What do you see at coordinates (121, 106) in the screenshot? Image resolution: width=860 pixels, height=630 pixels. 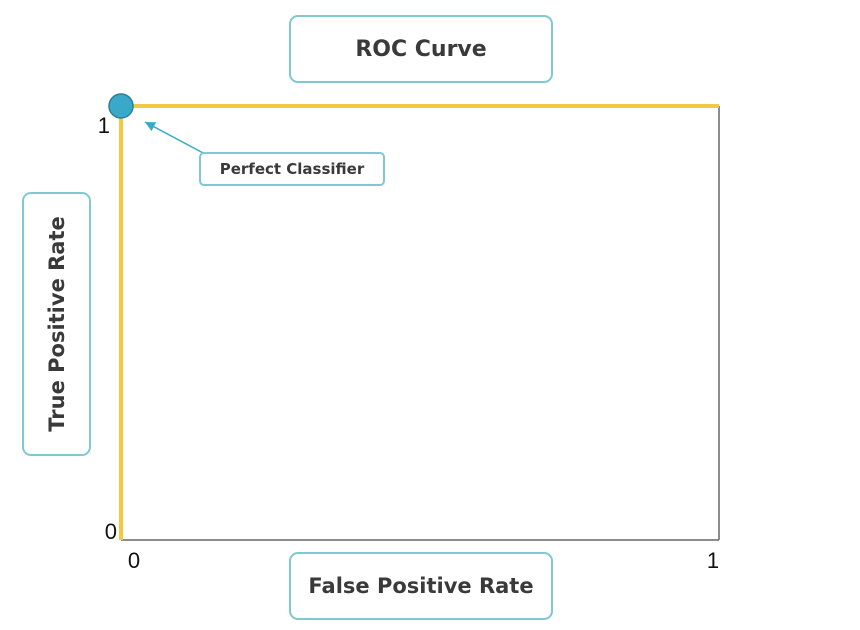 I see `perfect-classifier-point` at bounding box center [121, 106].